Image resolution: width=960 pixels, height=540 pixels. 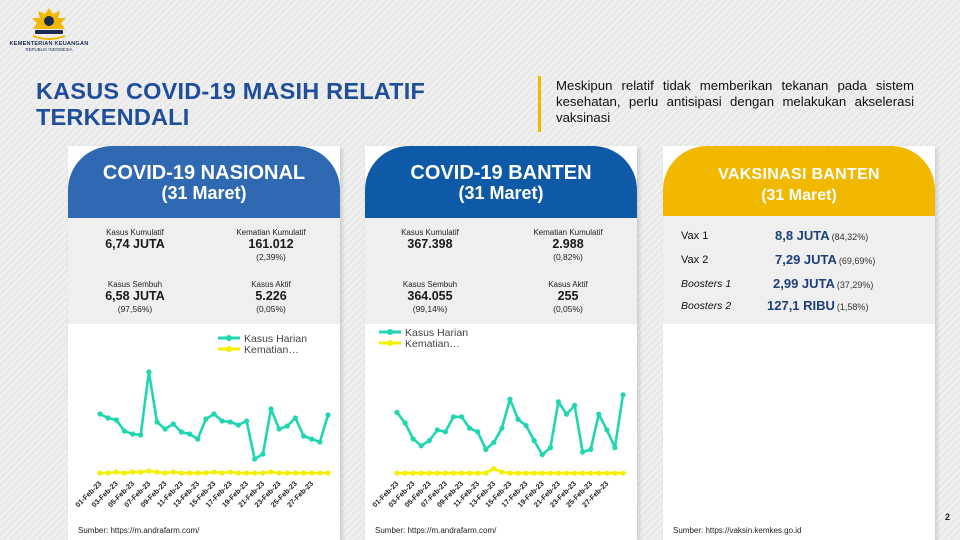 I want to click on page-number: 2, so click(x=947, y=517).